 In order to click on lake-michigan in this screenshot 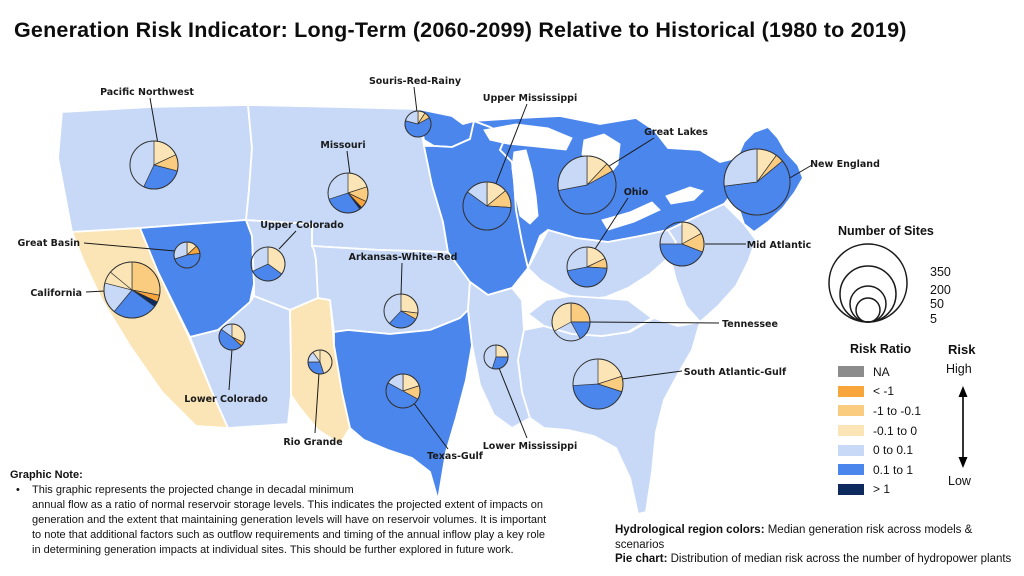, I will do `click(525, 187)`.